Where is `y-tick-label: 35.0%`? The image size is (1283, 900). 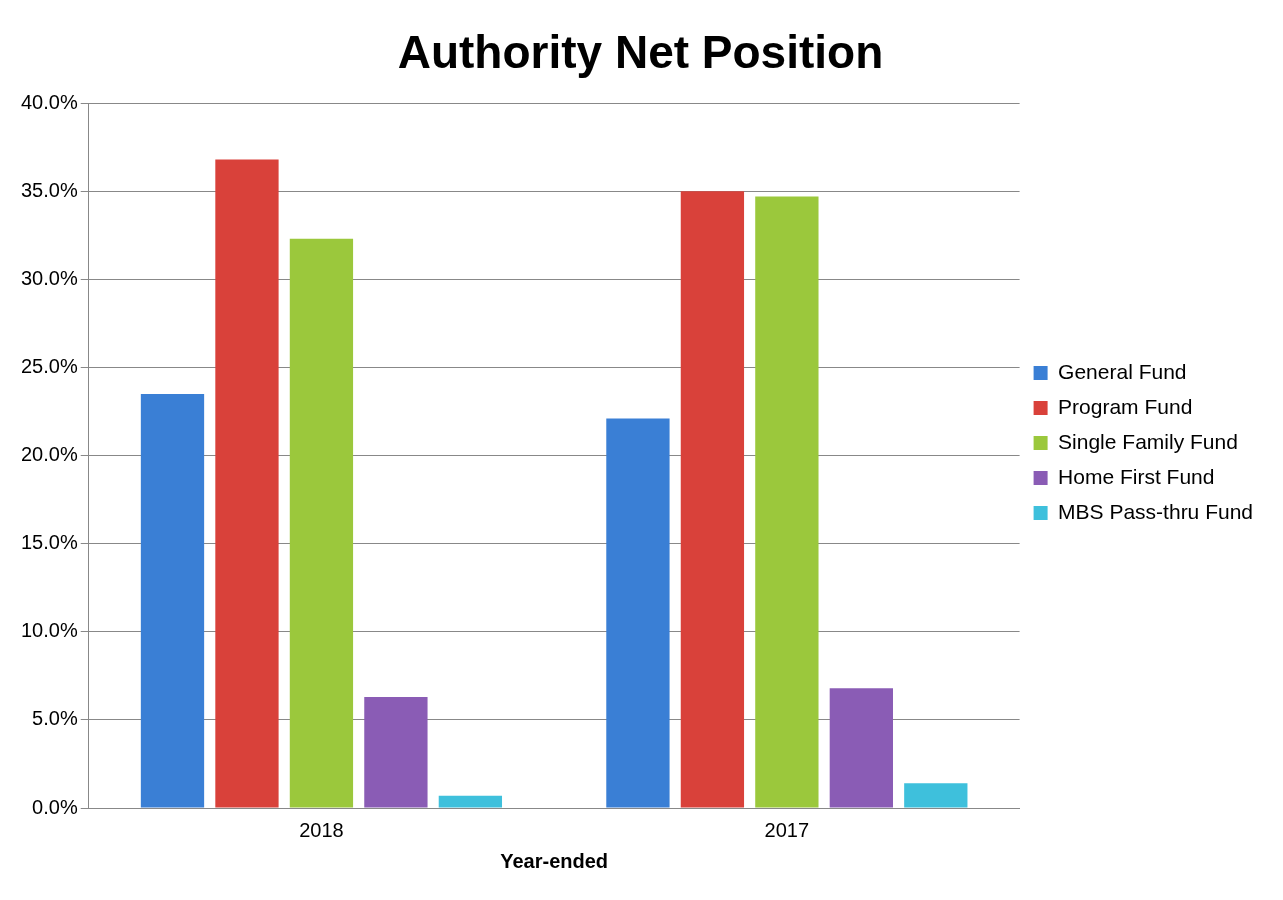
y-tick-label: 35.0% is located at coordinates (49, 189).